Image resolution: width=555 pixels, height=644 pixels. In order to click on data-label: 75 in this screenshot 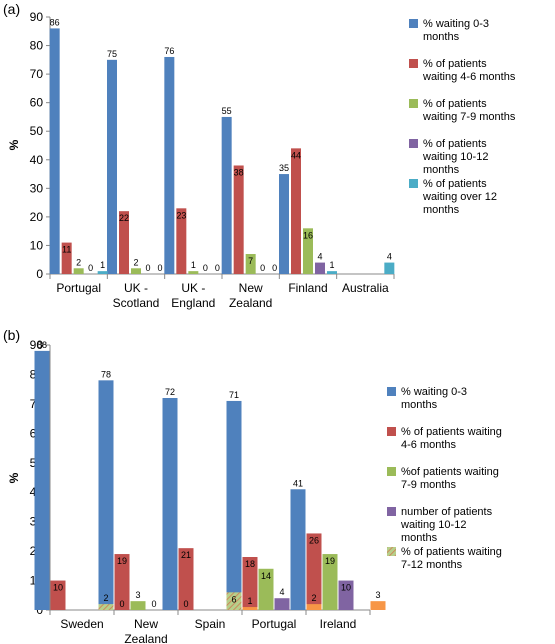, I will do `click(112, 54)`.